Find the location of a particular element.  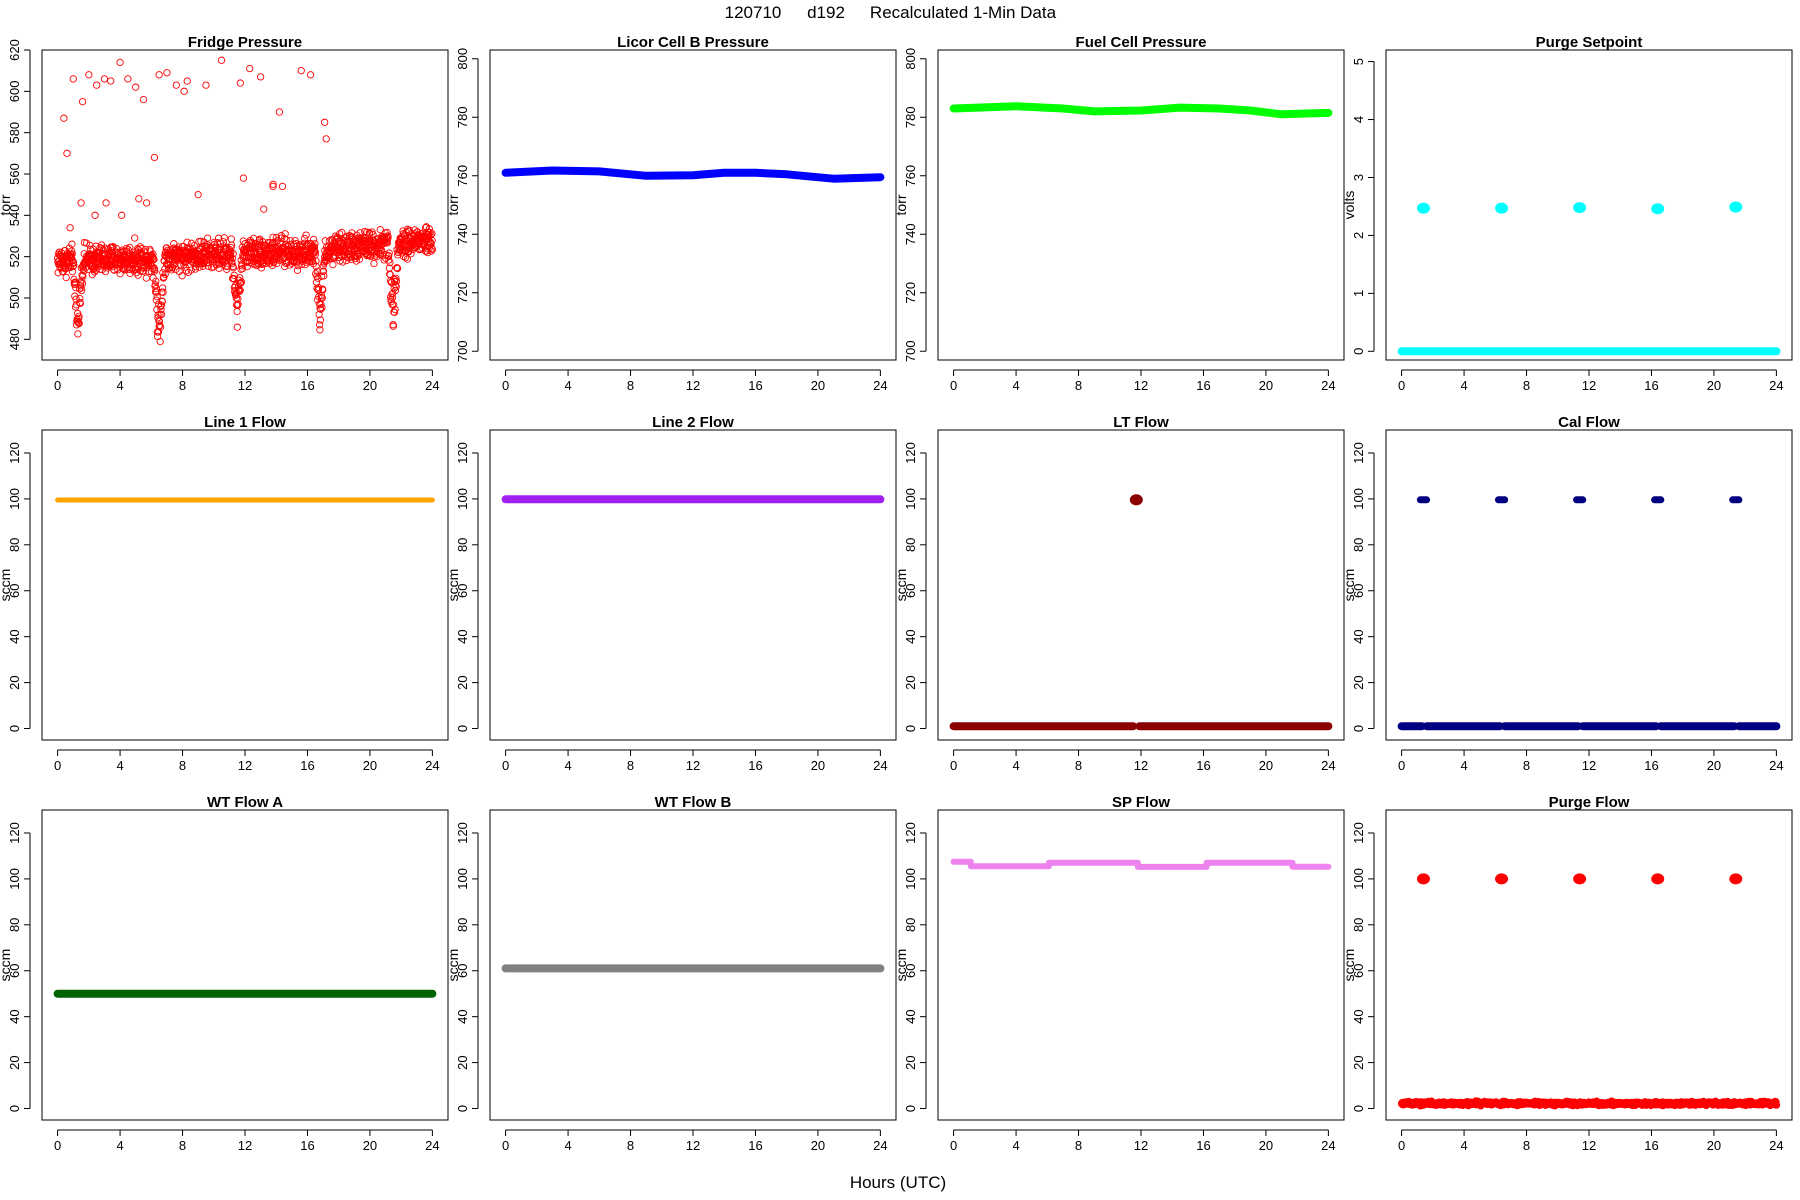

y-tick-label: 700 is located at coordinates (462, 351).